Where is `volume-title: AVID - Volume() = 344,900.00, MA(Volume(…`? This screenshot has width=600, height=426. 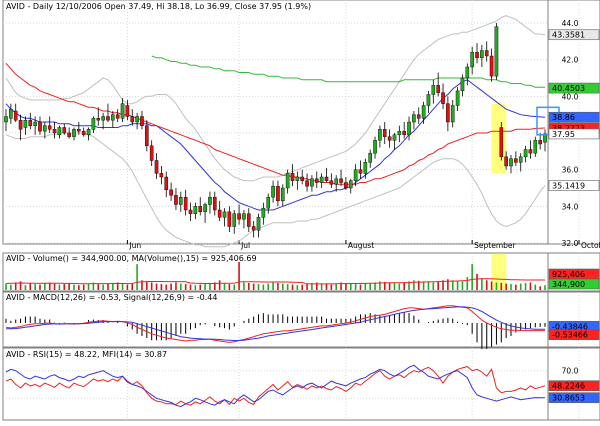
volume-title: AVID - Volume() = 344,900.00, MA(Volume(… is located at coordinates (131, 258).